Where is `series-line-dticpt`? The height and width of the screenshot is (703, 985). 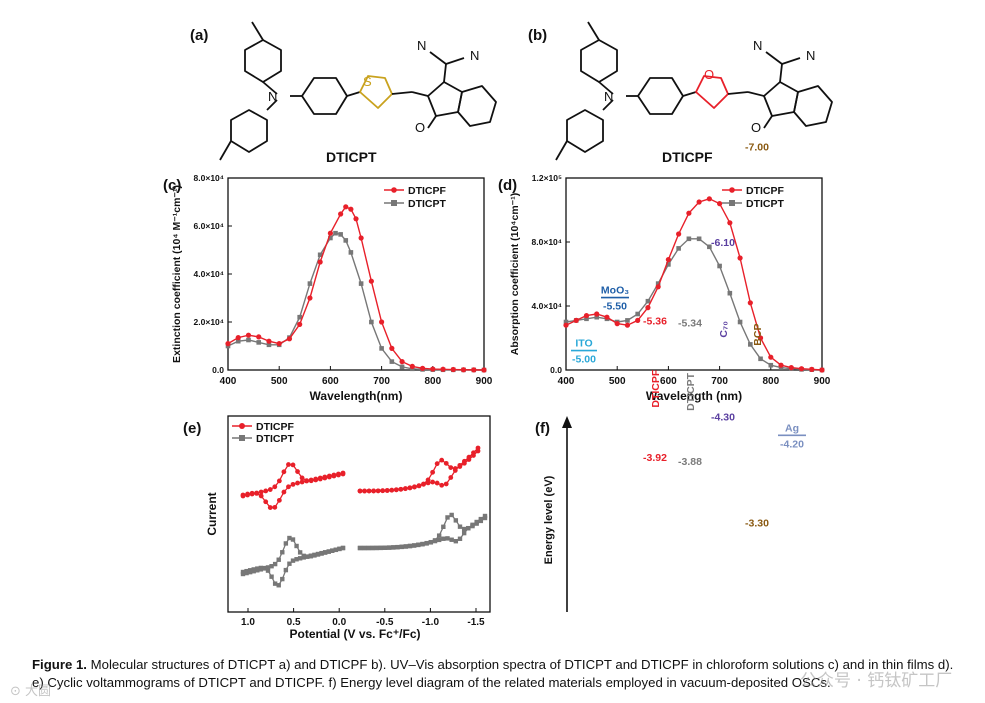 series-line-dticpt is located at coordinates (356, 301).